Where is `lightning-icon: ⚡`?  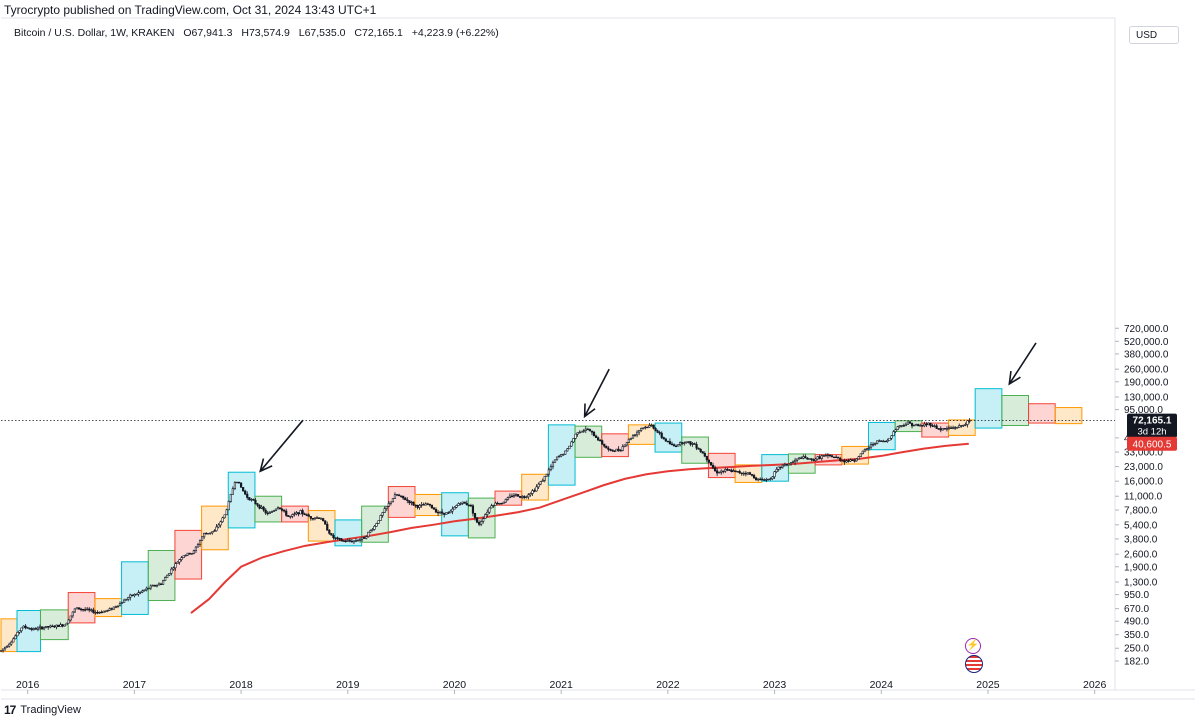
lightning-icon: ⚡ is located at coordinates (973, 646).